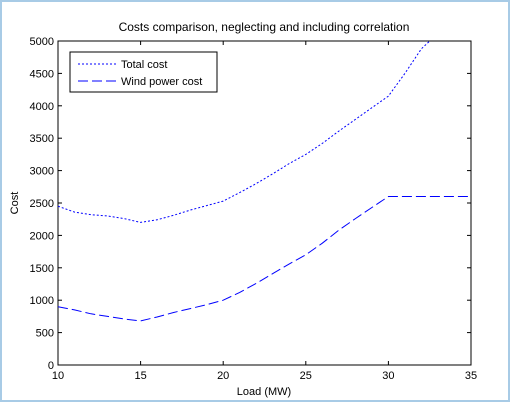  I want to click on y-axis-label: Cost, so click(15, 203).